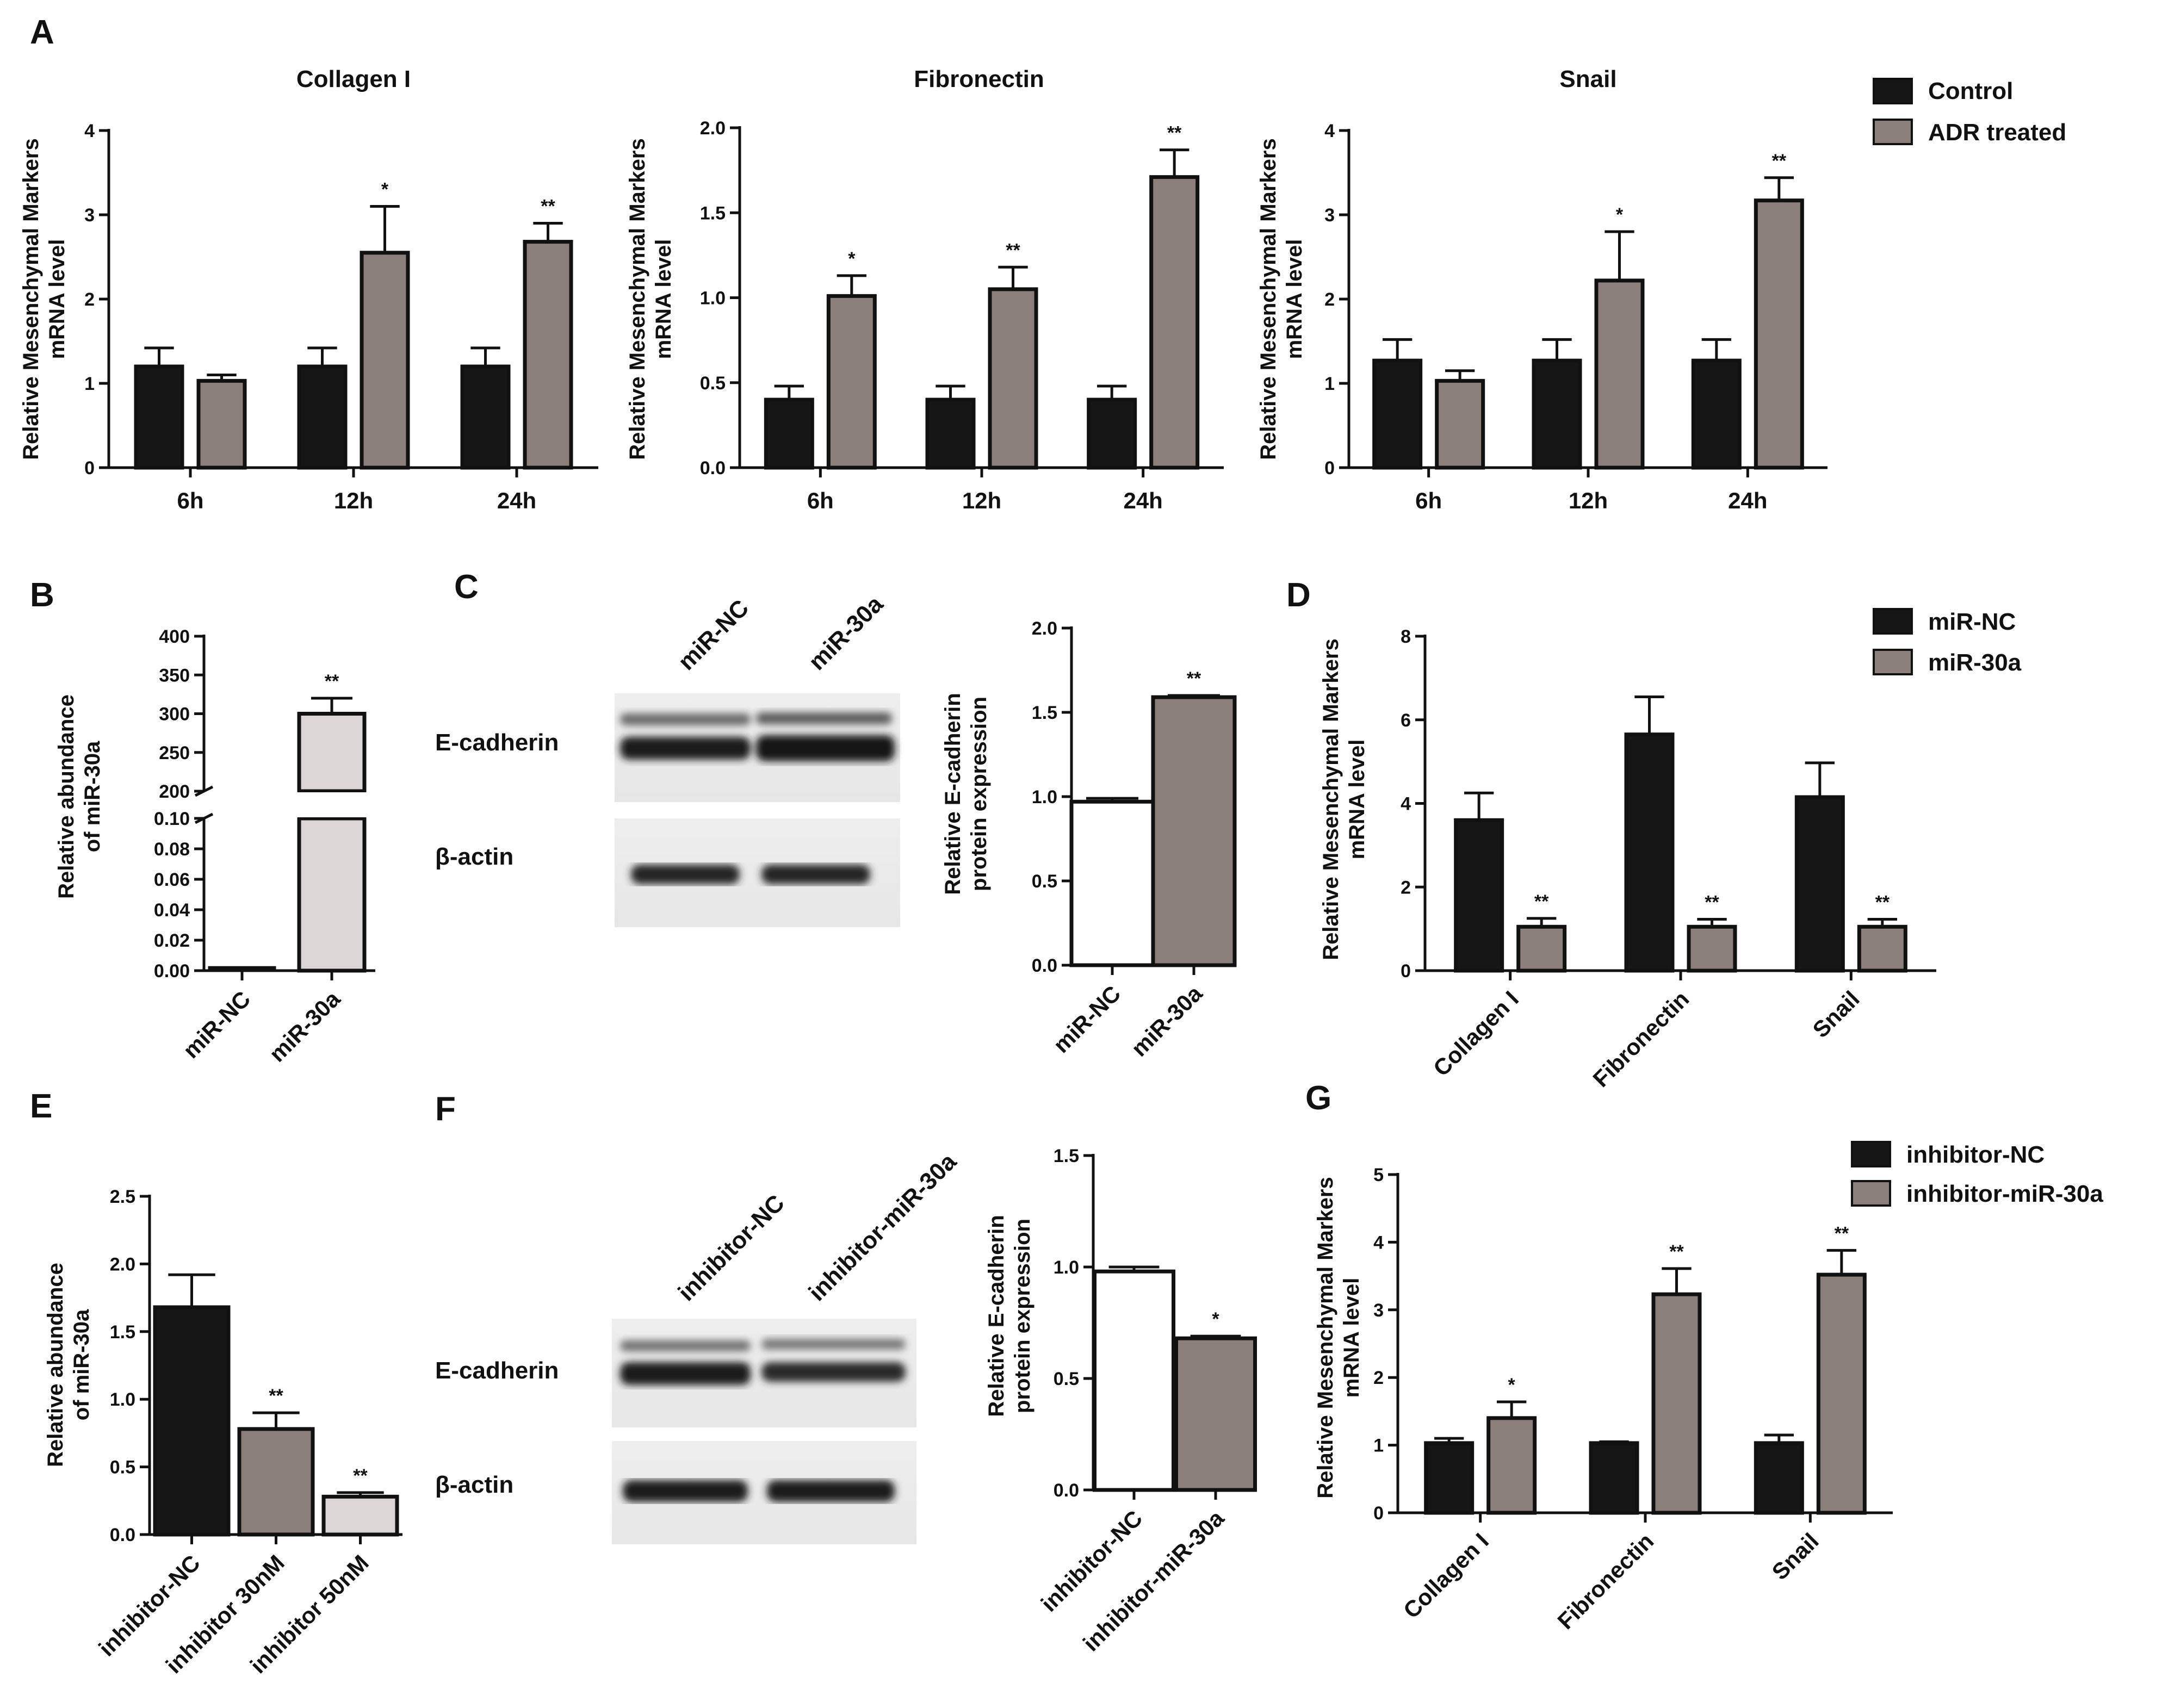 The height and width of the screenshot is (1708, 2162). I want to click on chart-g-bar-s1-c1, so click(1676, 1403).